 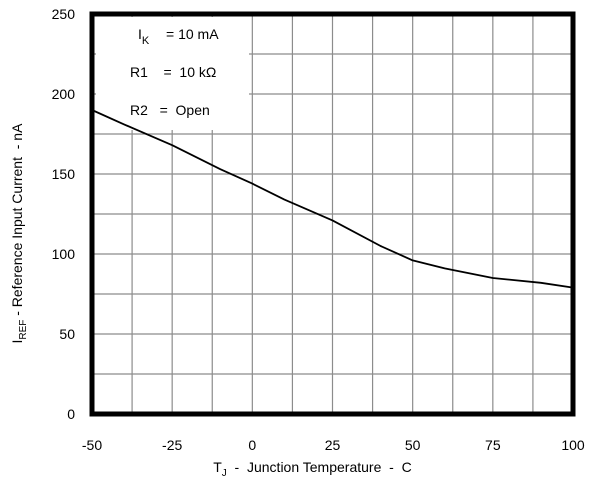 I want to click on annotation-r2: R2 = Open, so click(x=170, y=110).